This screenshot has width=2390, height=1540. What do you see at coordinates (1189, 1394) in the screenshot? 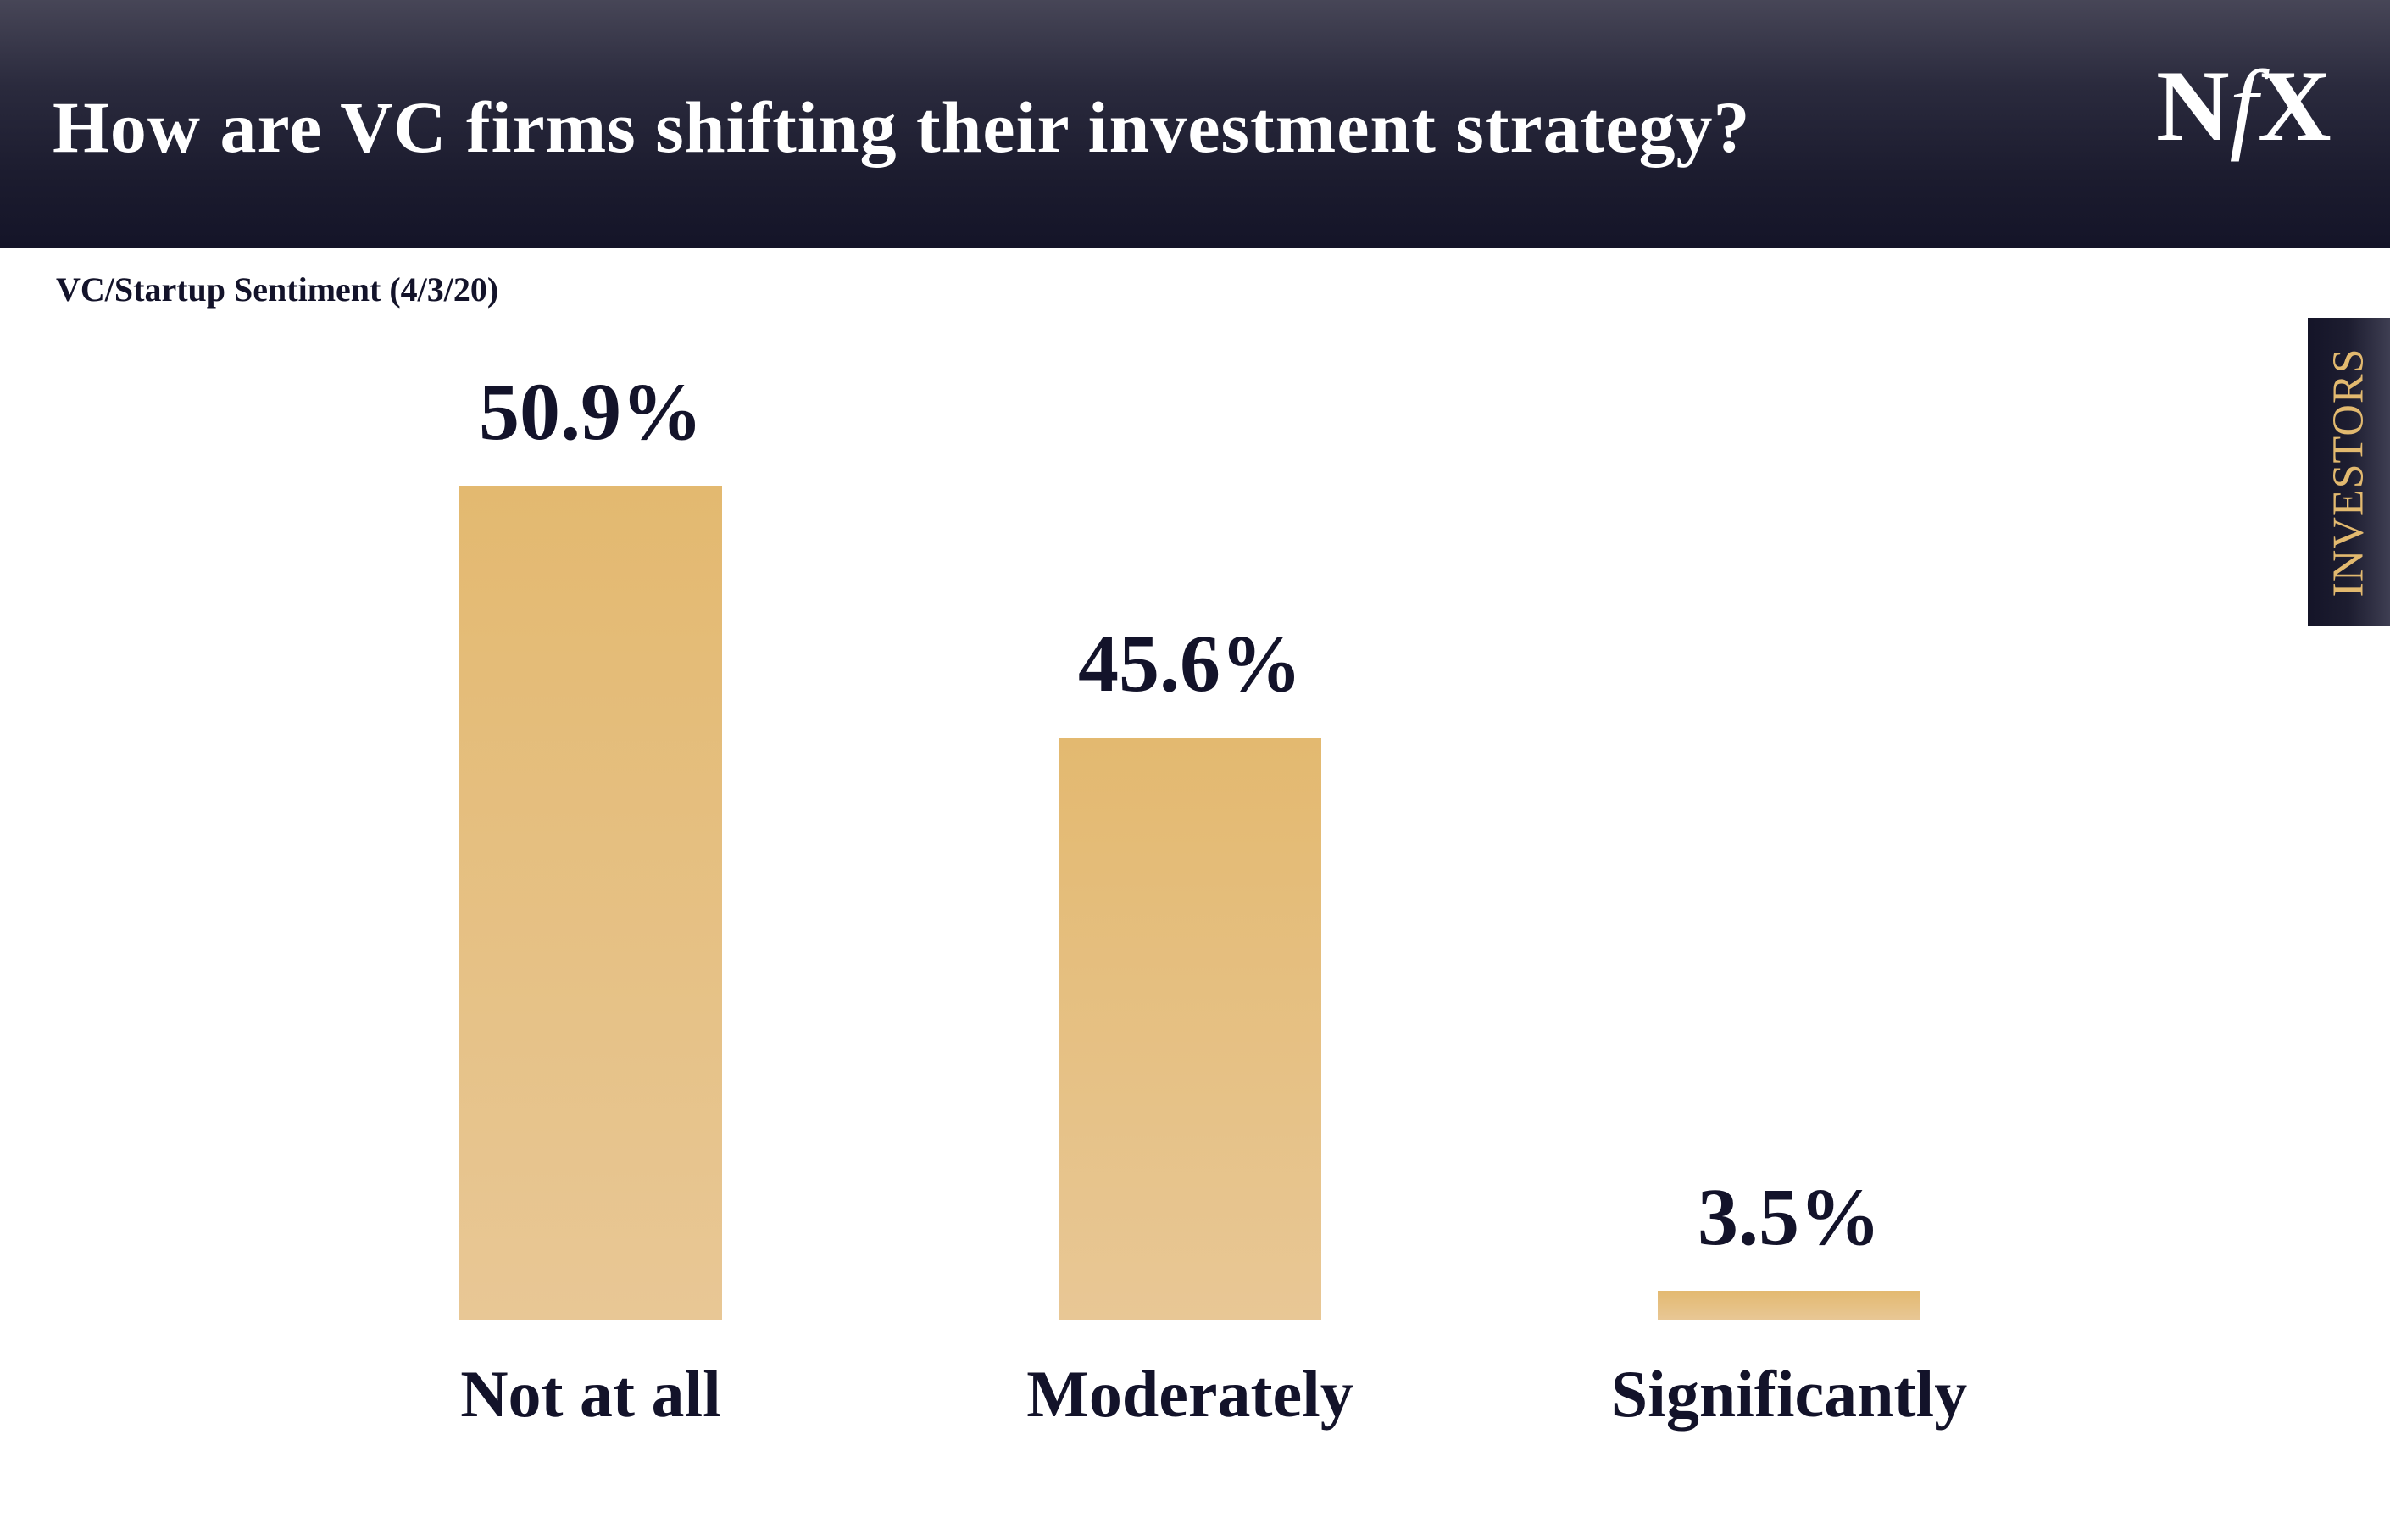
I see `category-label: Moderately` at bounding box center [1189, 1394].